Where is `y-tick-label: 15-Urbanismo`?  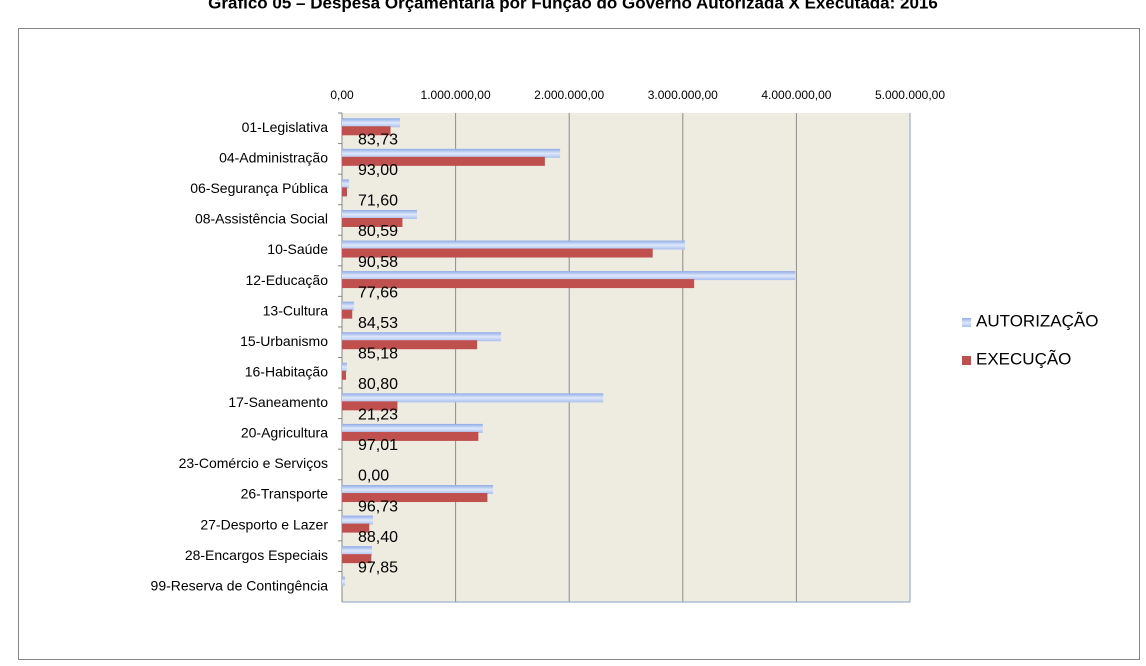 y-tick-label: 15-Urbanismo is located at coordinates (284, 341).